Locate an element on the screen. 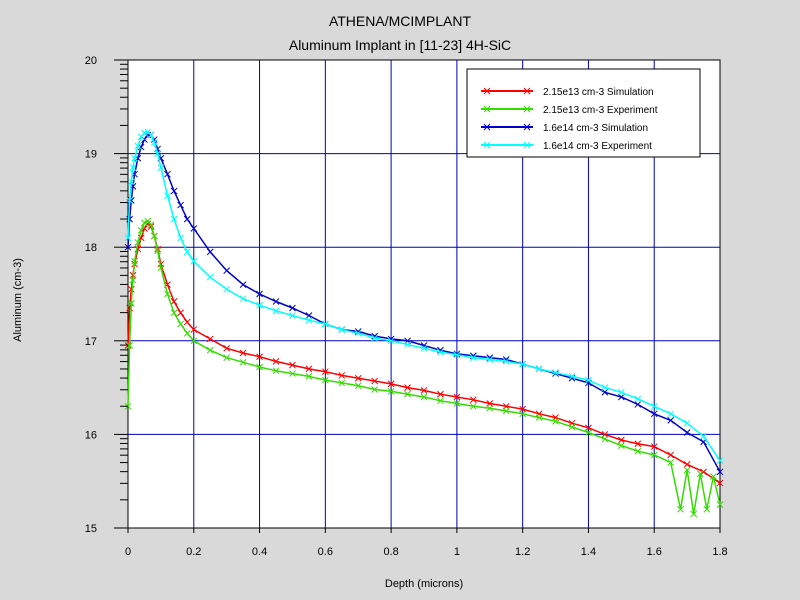  x-tick-label: 0.4 is located at coordinates (259, 552).